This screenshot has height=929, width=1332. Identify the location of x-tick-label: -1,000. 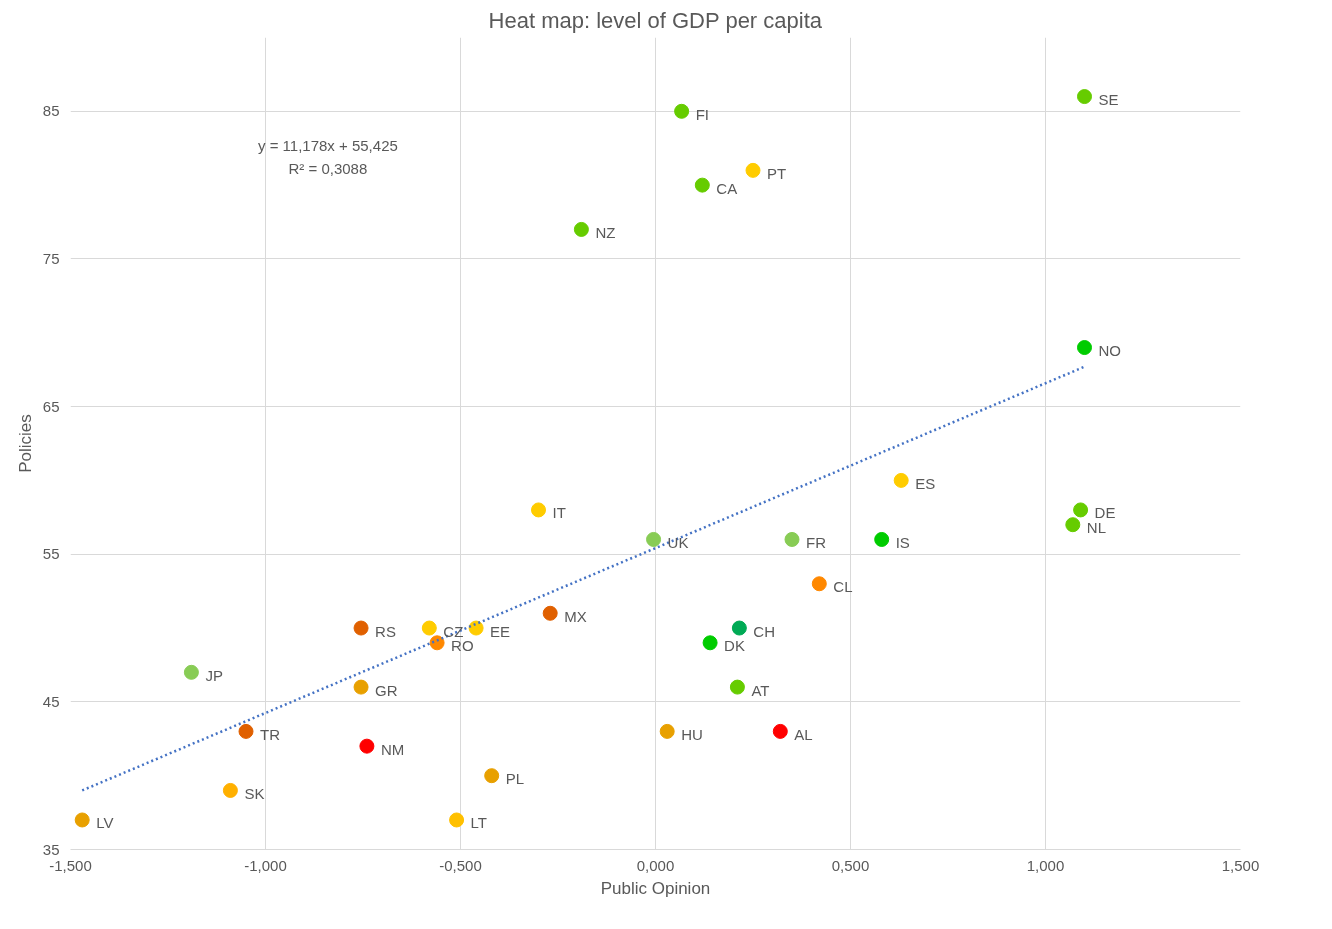
(265, 865).